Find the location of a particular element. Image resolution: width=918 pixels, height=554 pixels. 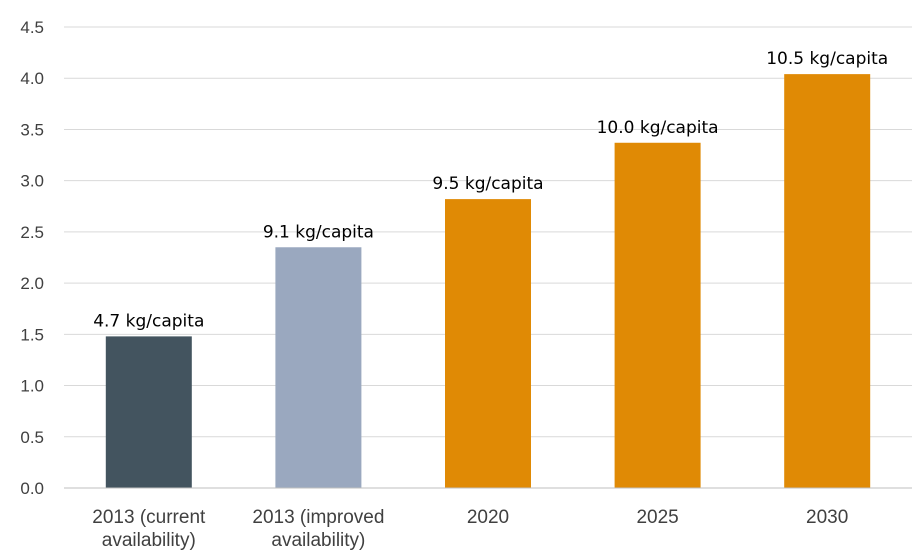

x-category-label: 2030 is located at coordinates (827, 517).